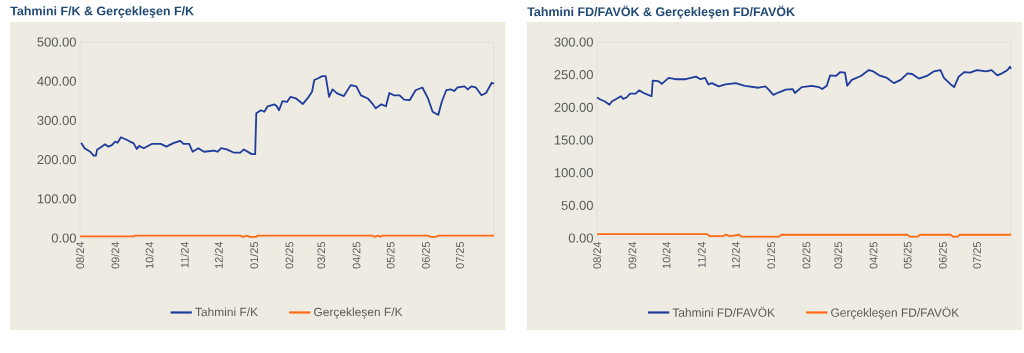 Image resolution: width=1024 pixels, height=353 pixels. Describe the element at coordinates (56, 42) in the screenshot. I see `y-tick-label: 500.00` at that location.